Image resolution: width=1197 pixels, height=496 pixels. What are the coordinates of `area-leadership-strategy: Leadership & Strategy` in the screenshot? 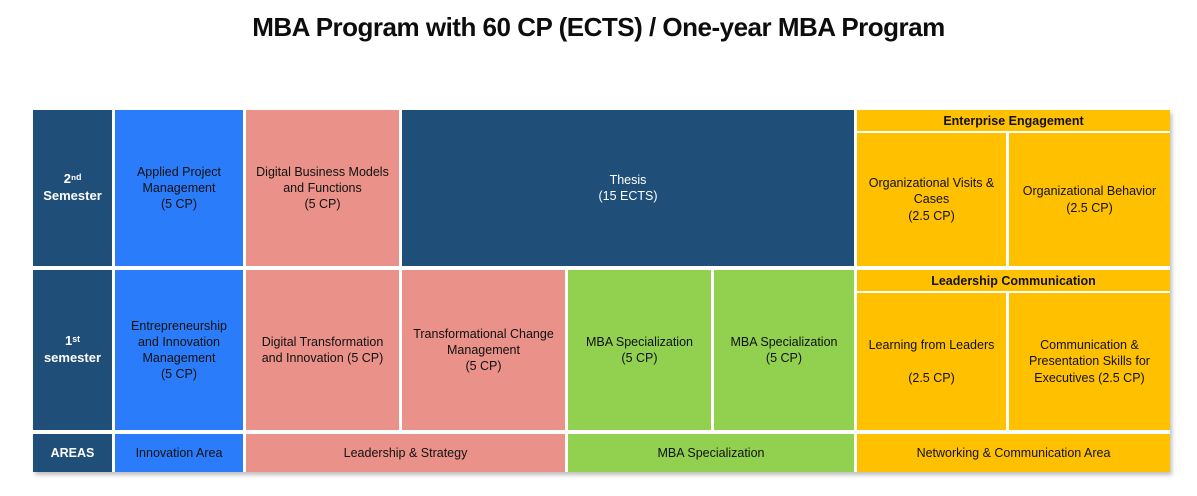 It's located at (405, 453).